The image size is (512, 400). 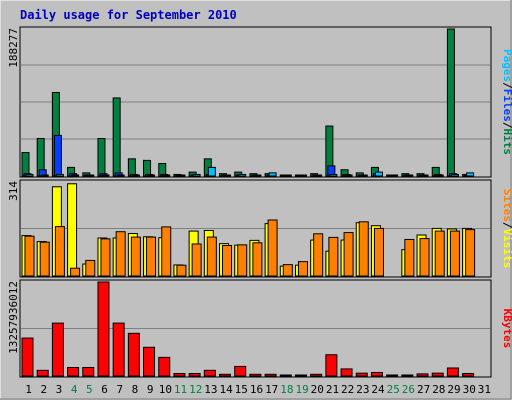 What do you see at coordinates (506, 229) in the screenshot?
I see `series-legend: Sites/Visits` at bounding box center [506, 229].